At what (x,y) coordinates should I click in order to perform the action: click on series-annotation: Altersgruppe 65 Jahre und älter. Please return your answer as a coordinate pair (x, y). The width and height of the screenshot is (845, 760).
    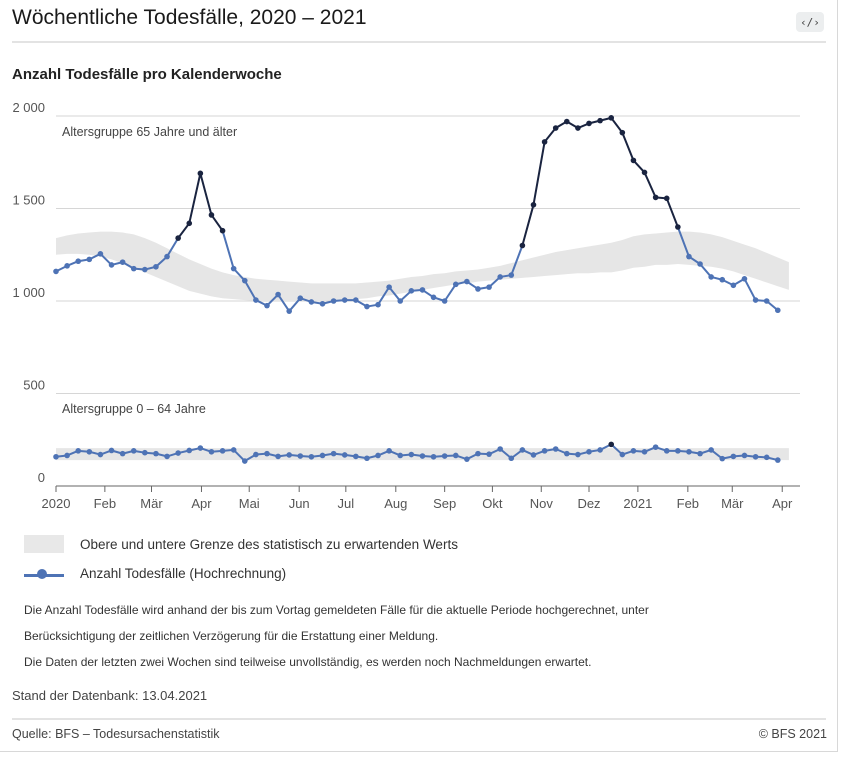
    Looking at the image, I should click on (149, 132).